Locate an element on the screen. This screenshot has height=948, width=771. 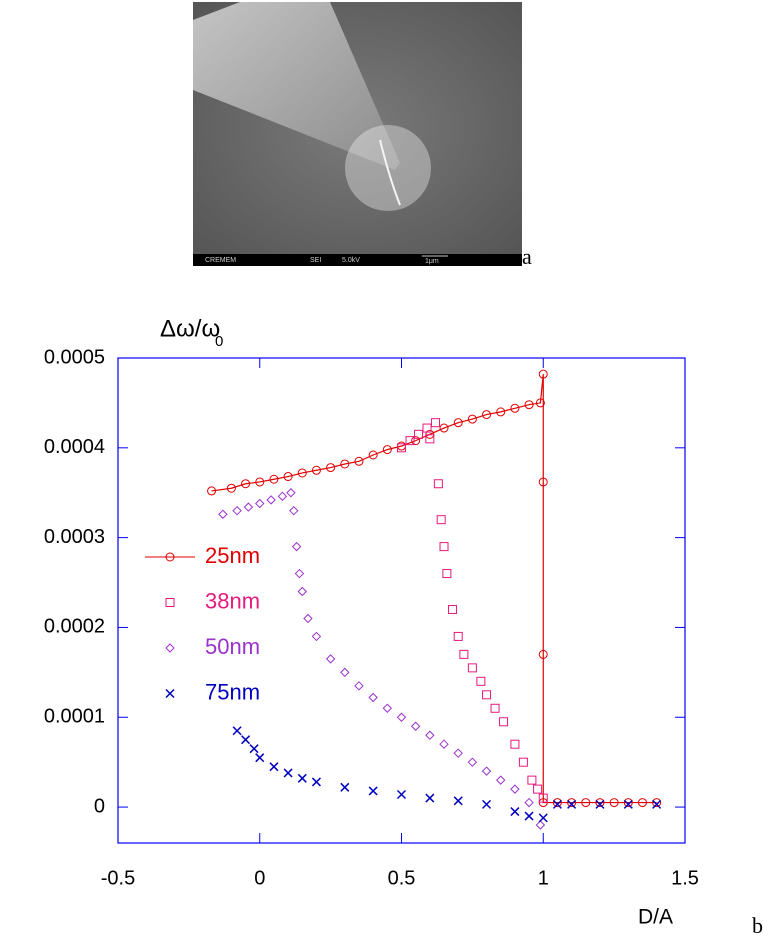
y-tick-label: 0.0001 is located at coordinates (74, 717).